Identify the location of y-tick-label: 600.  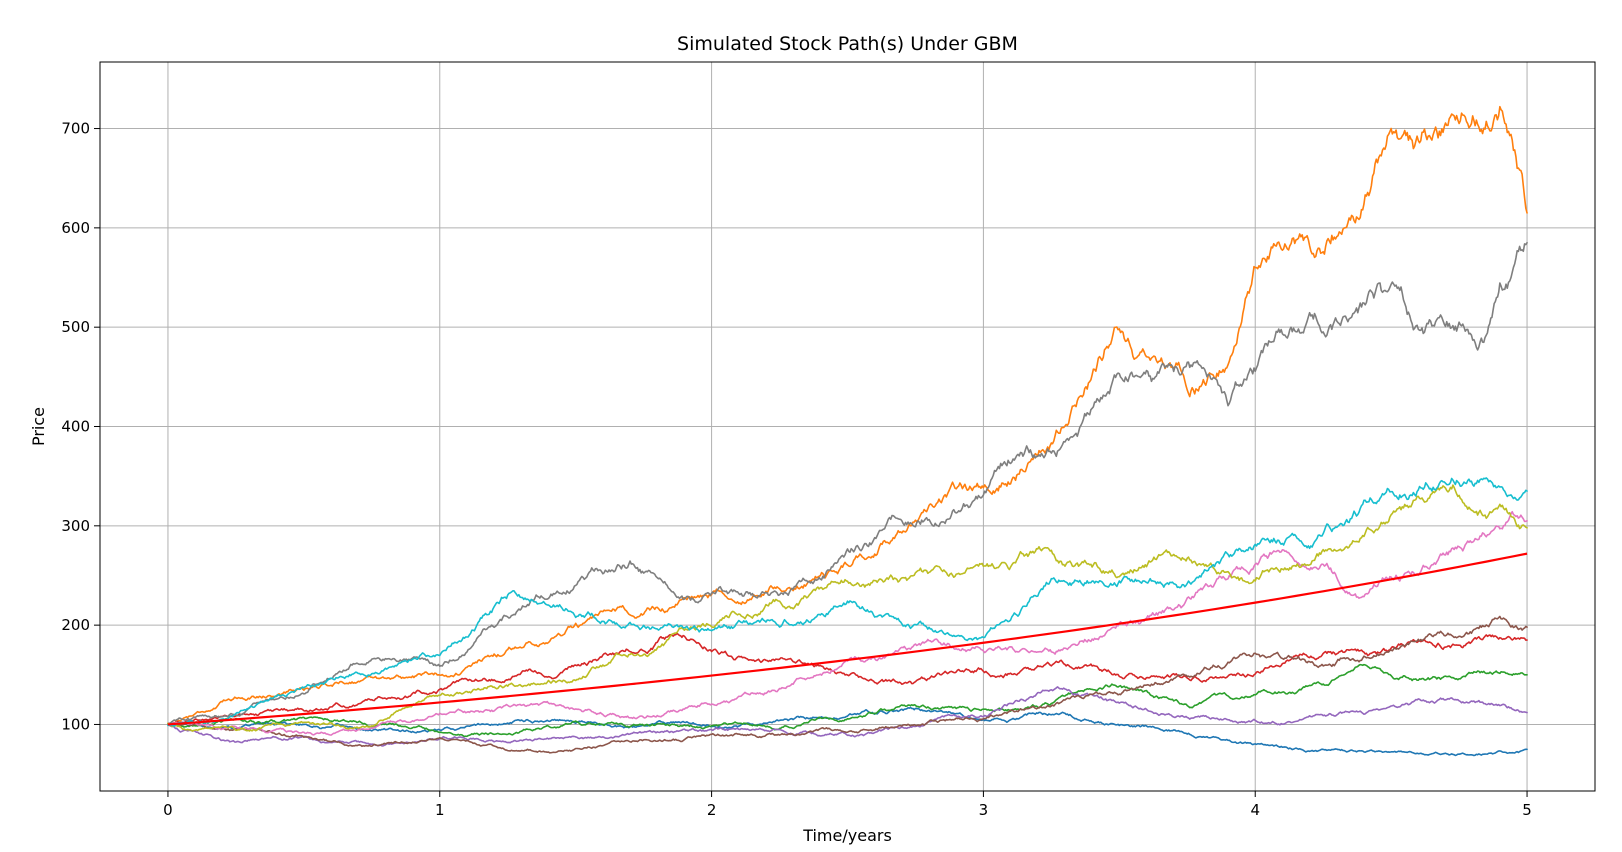
(75, 228).